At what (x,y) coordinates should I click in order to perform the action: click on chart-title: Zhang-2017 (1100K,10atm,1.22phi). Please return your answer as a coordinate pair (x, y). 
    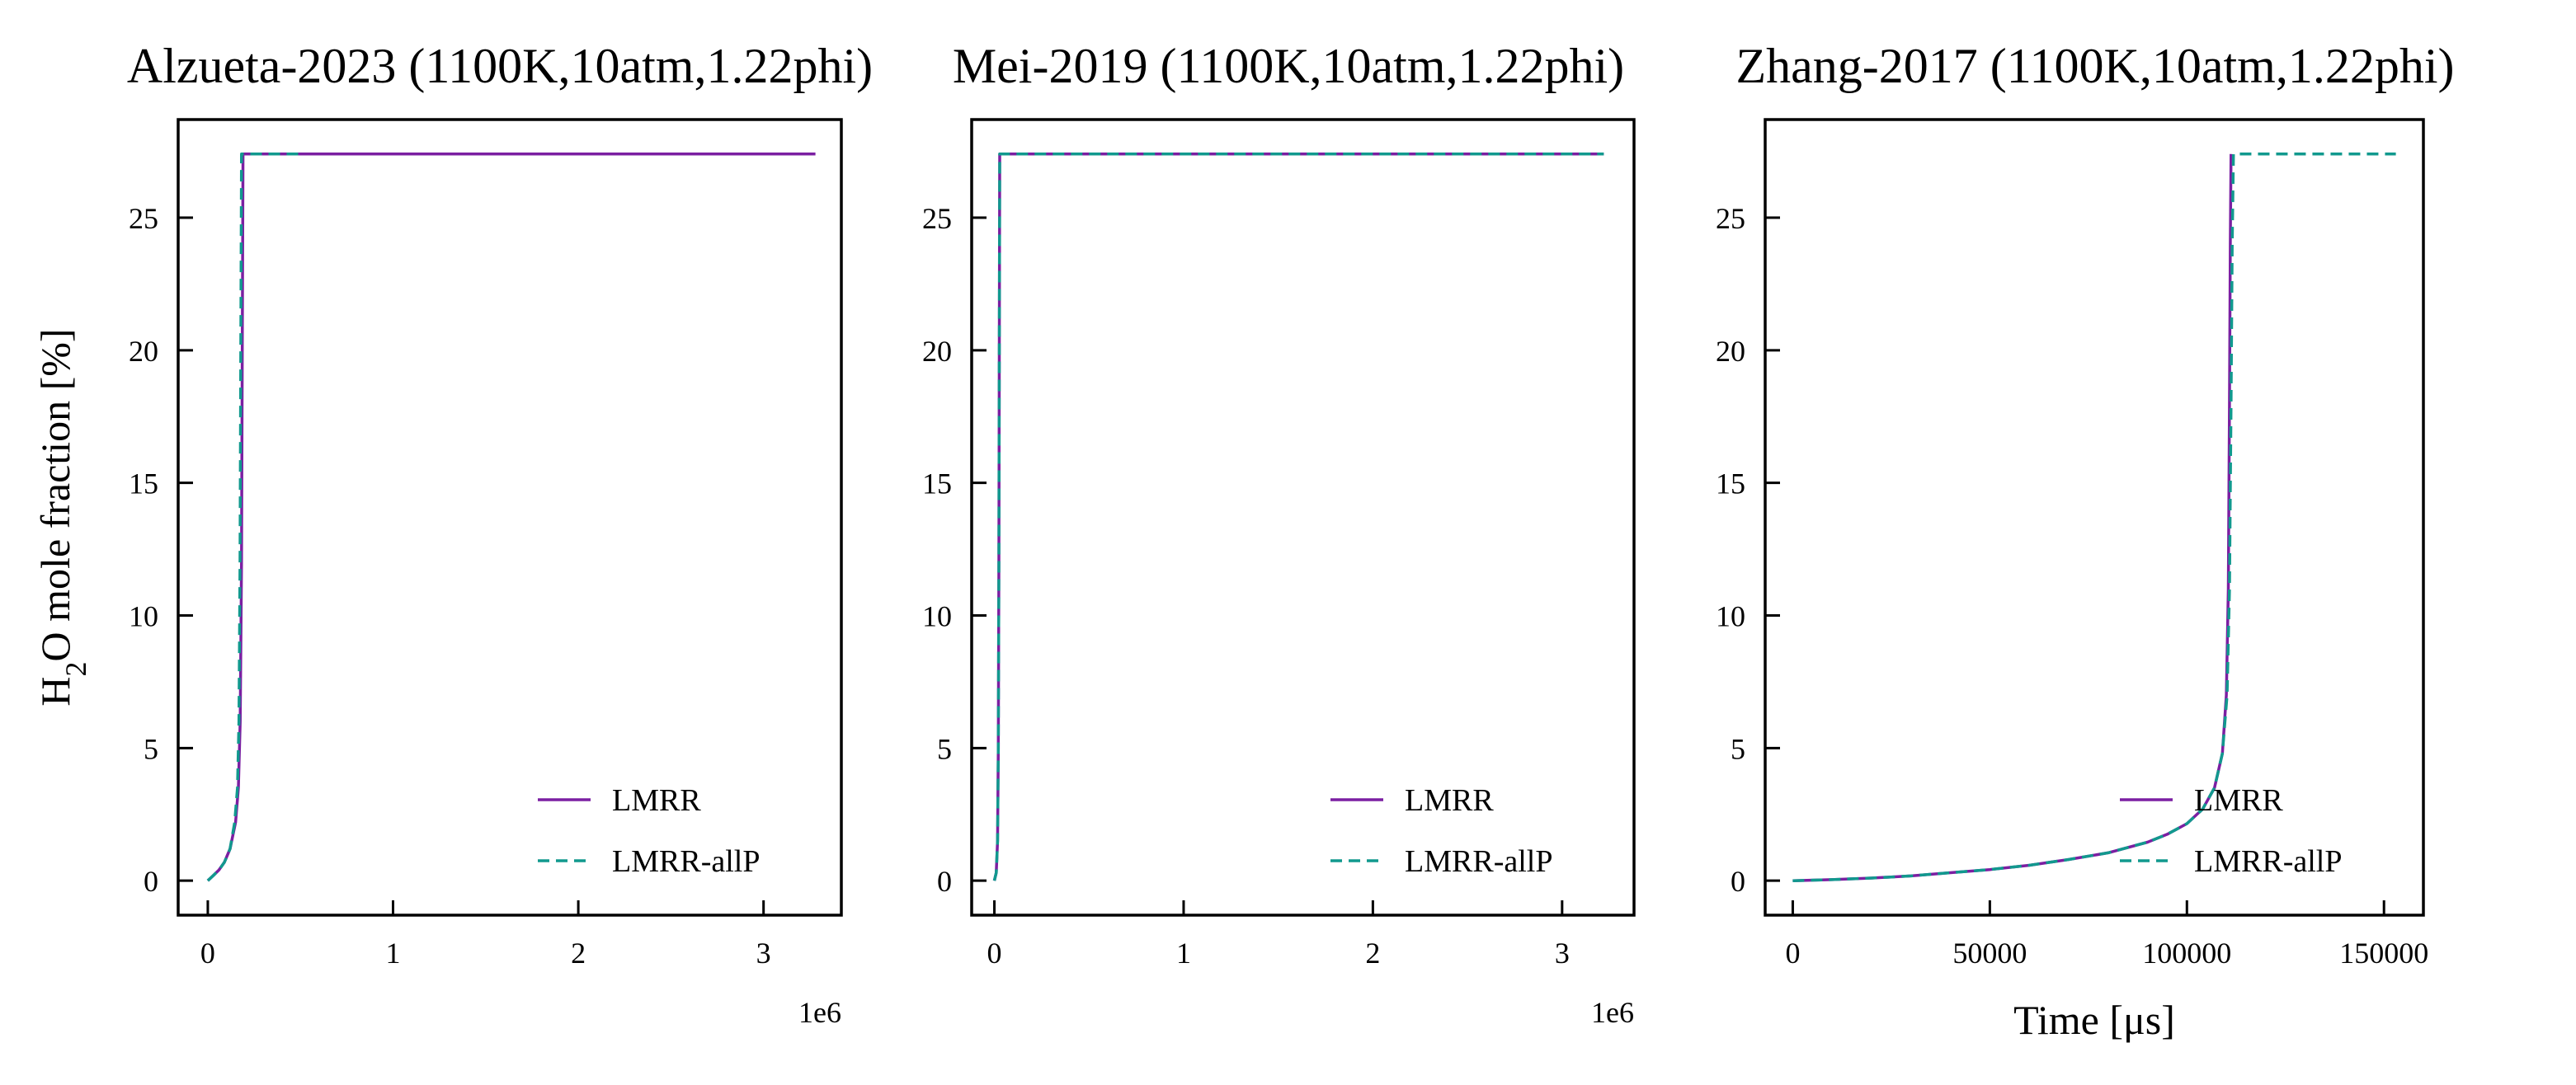
    Looking at the image, I should click on (2095, 66).